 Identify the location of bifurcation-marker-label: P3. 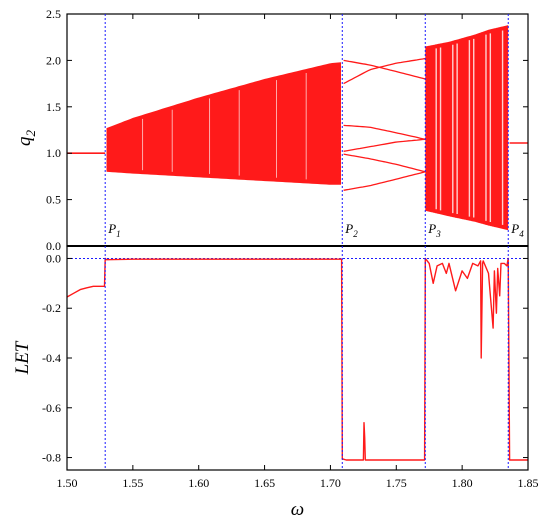
(434, 230).